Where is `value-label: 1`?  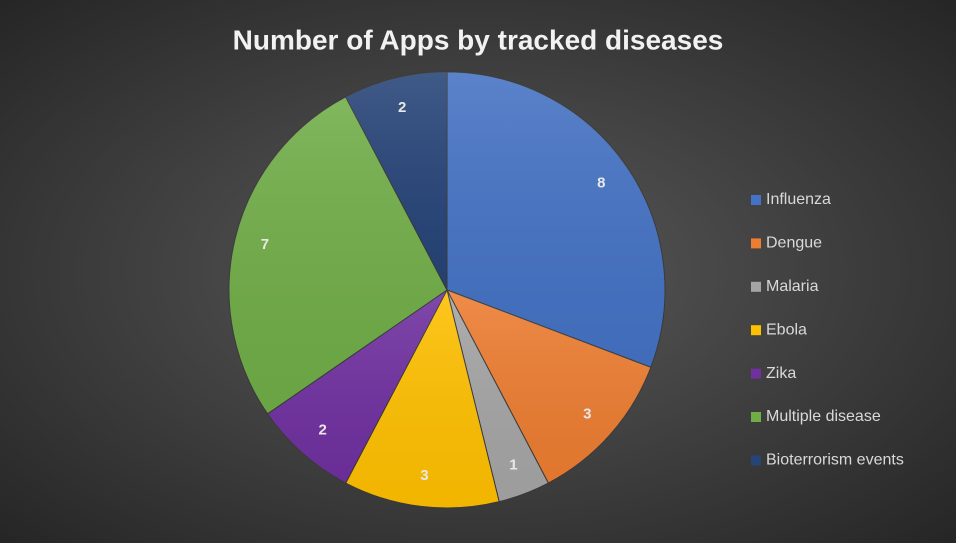
value-label: 1 is located at coordinates (513, 464).